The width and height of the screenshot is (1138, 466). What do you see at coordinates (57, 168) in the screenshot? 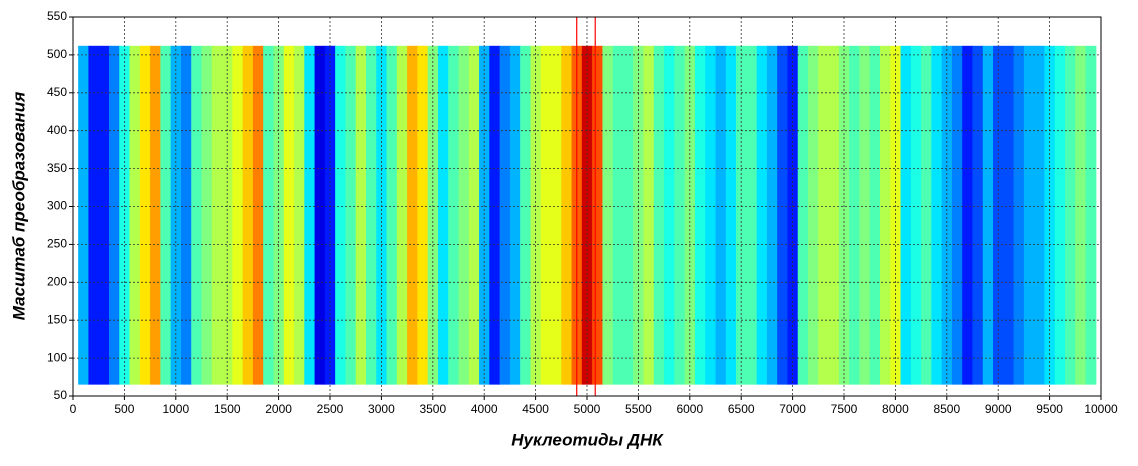
I see `y-tick-label: 350` at bounding box center [57, 168].